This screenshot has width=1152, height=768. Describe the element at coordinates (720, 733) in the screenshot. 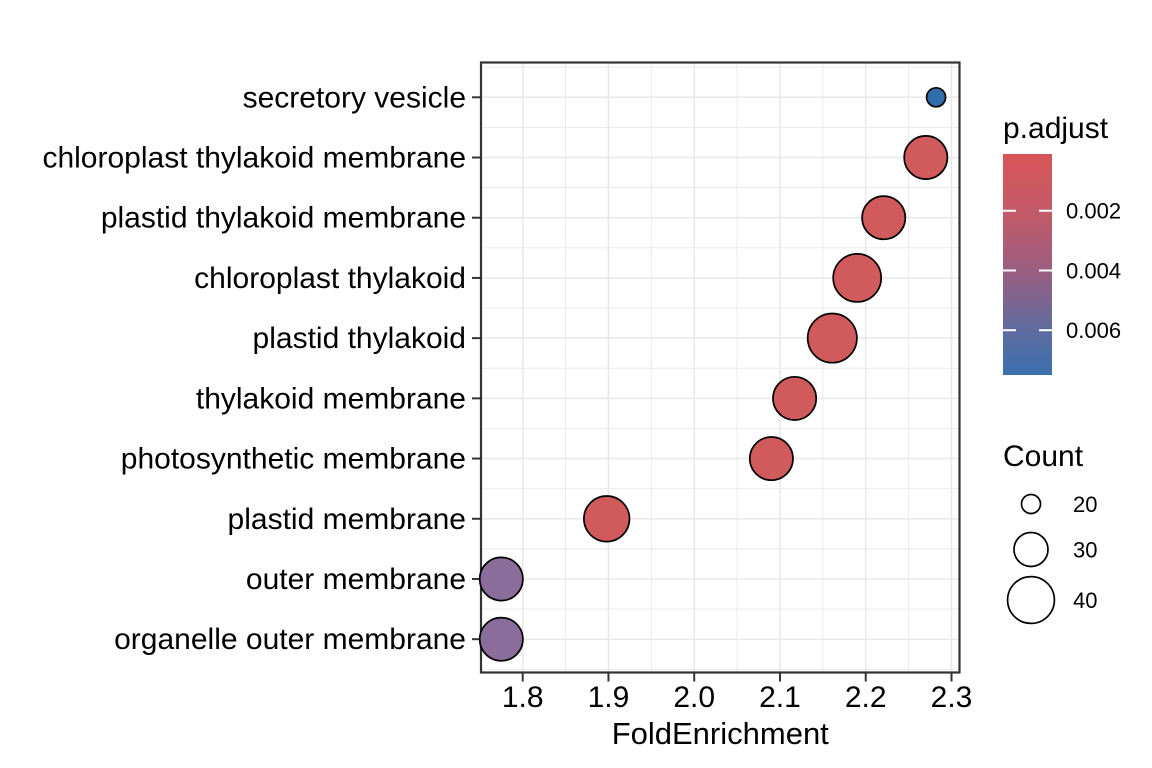

I see `x-axis-title: FoldEnrichment` at that location.